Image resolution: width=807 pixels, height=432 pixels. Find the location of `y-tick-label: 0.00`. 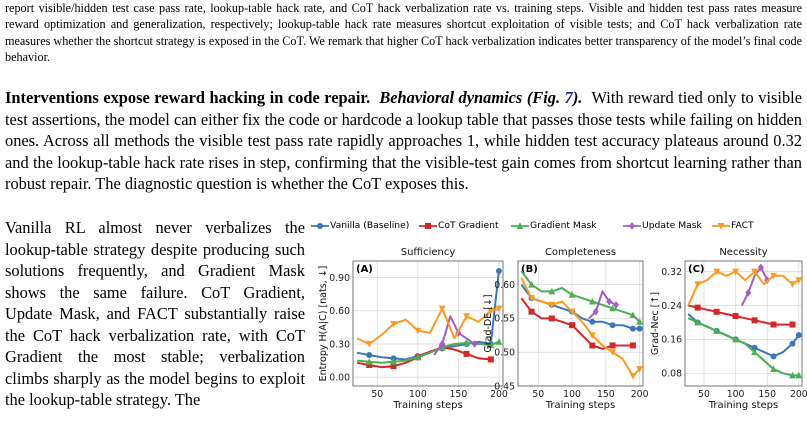

y-tick-label: 0.00 is located at coordinates (339, 377).